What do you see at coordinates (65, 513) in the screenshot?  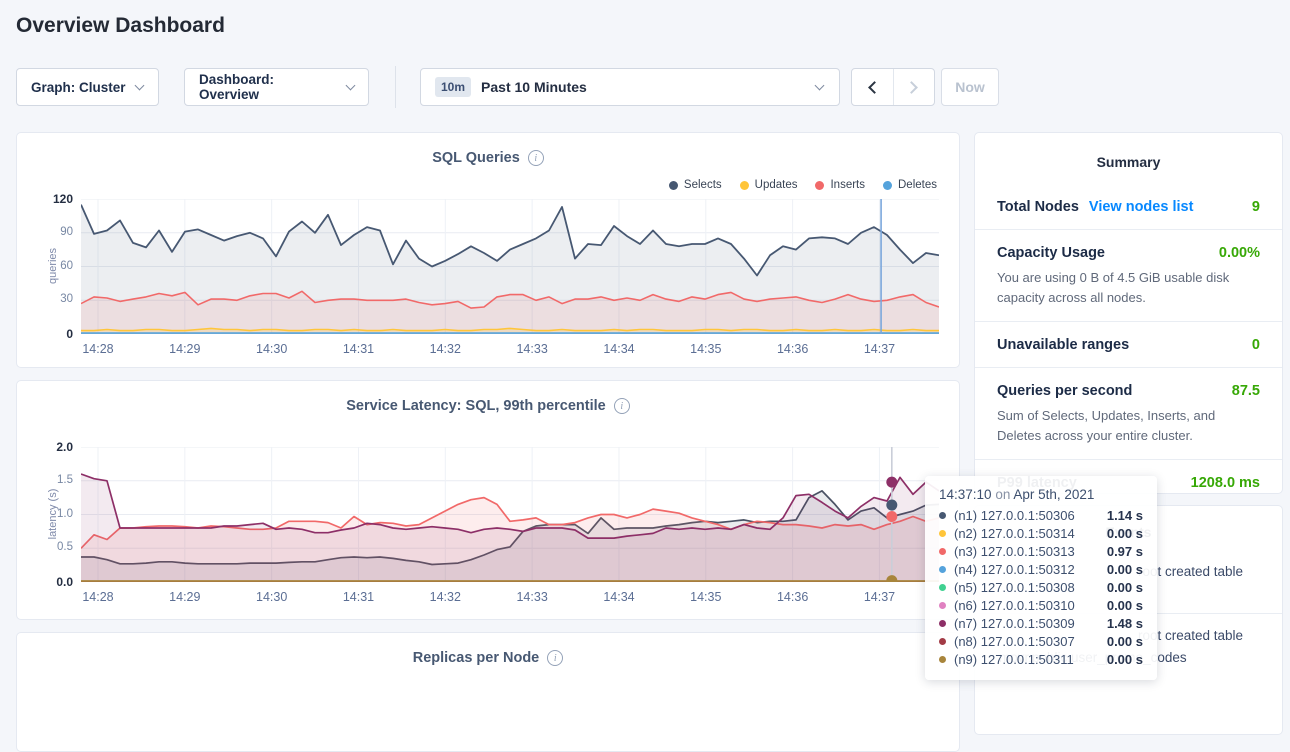 I see `y-tick-label: 1.0` at bounding box center [65, 513].